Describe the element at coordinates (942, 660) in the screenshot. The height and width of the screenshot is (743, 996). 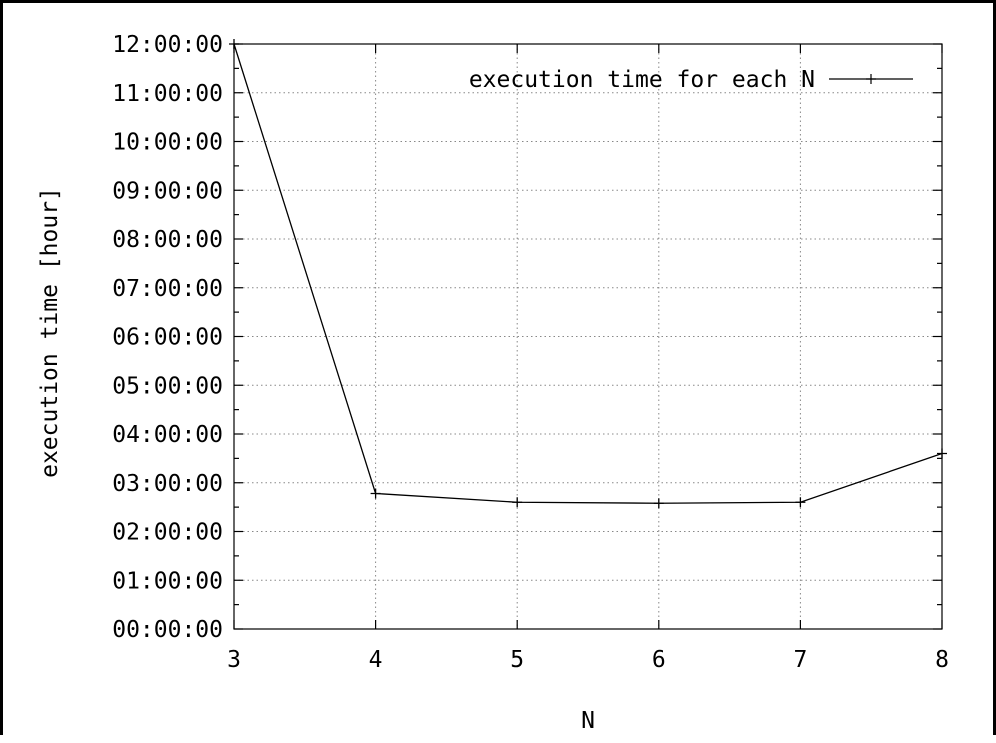
I see `x-tick-label: 8` at that location.